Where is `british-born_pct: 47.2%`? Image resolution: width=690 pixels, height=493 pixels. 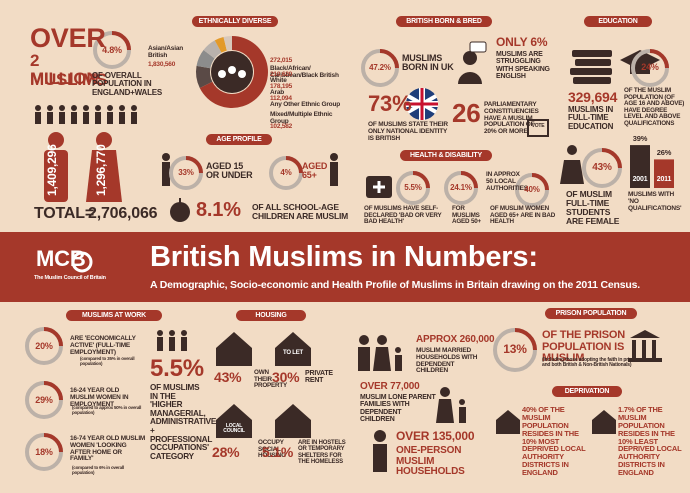
british-born_pct: 47.2% is located at coordinates (380, 67).